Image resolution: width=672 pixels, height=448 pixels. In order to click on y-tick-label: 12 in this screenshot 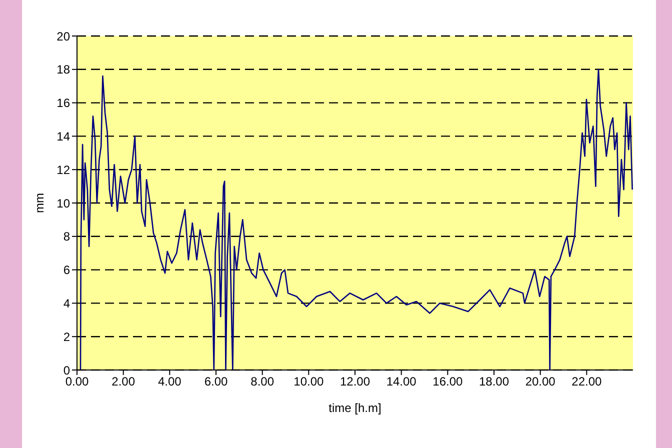, I will do `click(63, 169)`.